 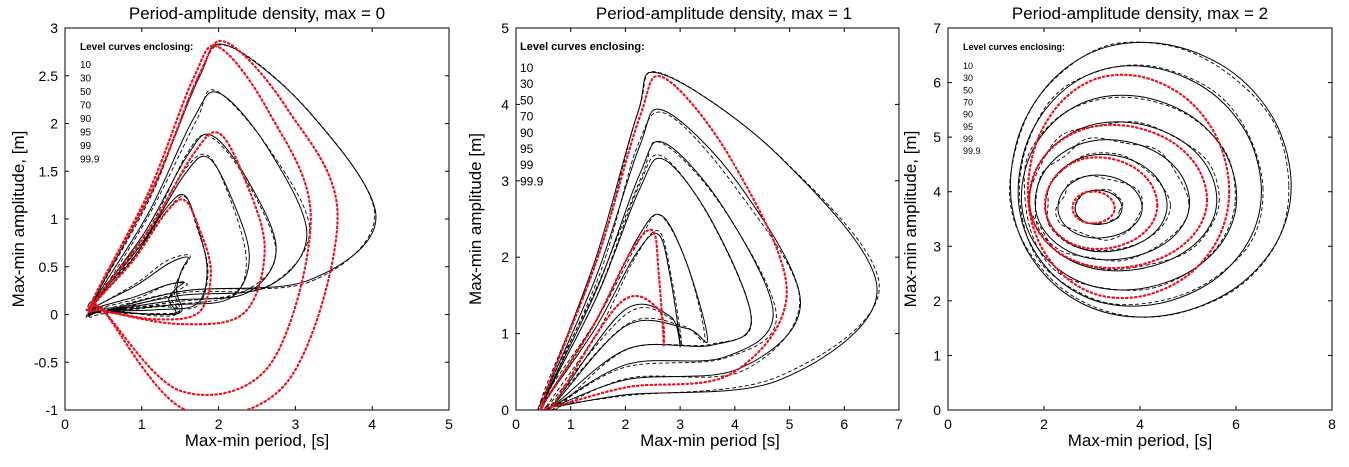 What do you see at coordinates (972, 108) in the screenshot?
I see `panel-3-legend: 10 30 50 70 90 95 99 99.9` at bounding box center [972, 108].